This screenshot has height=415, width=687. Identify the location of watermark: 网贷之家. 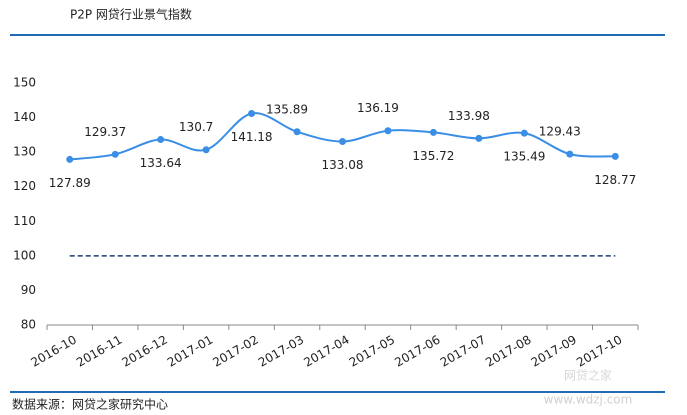
(588, 375).